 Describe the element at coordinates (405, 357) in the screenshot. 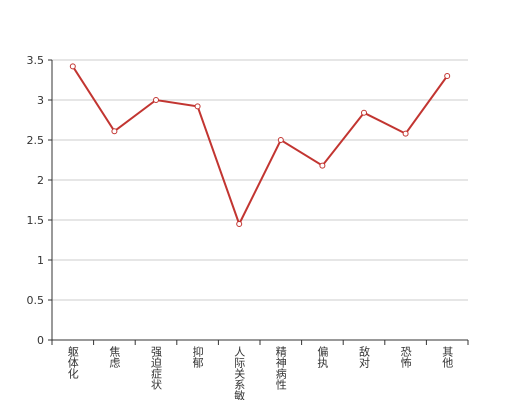

I see `x-tick-label: 恐怖` at that location.